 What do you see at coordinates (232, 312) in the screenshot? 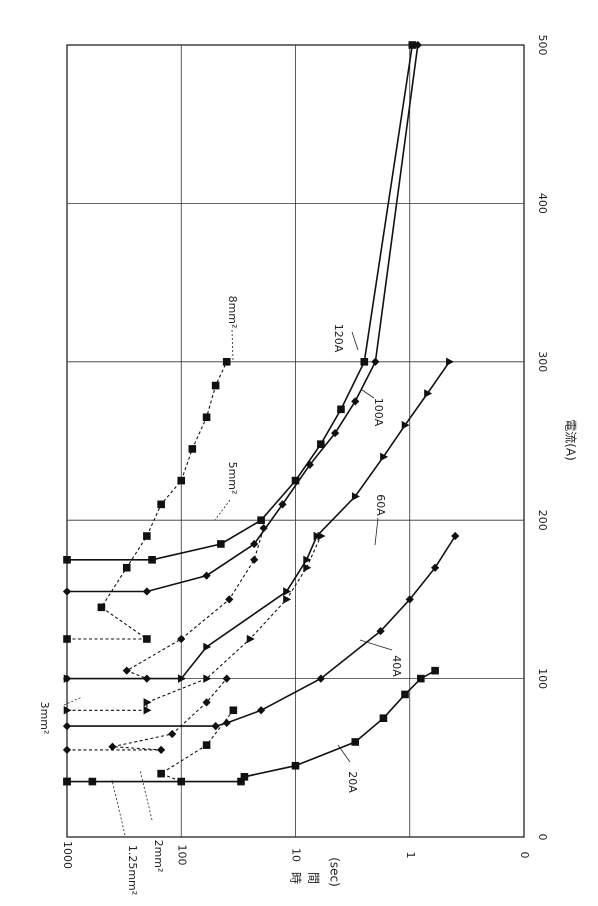
I see `annotation-8mm: 8mm²` at bounding box center [232, 312].